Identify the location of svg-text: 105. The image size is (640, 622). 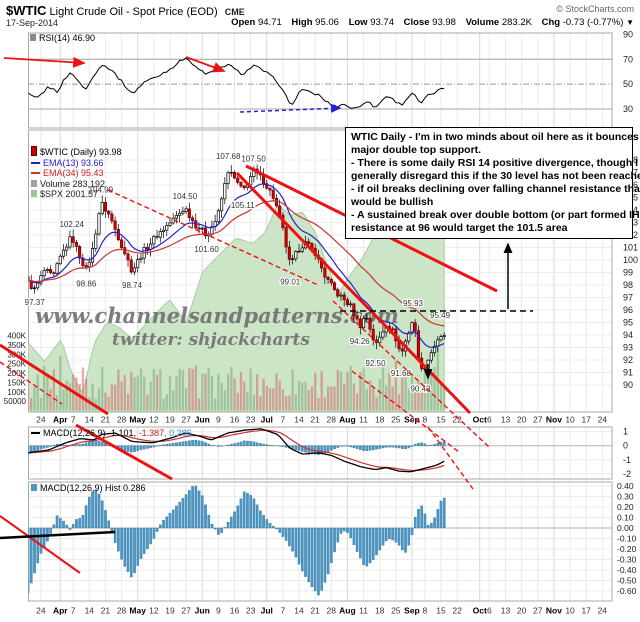
(630, 198).